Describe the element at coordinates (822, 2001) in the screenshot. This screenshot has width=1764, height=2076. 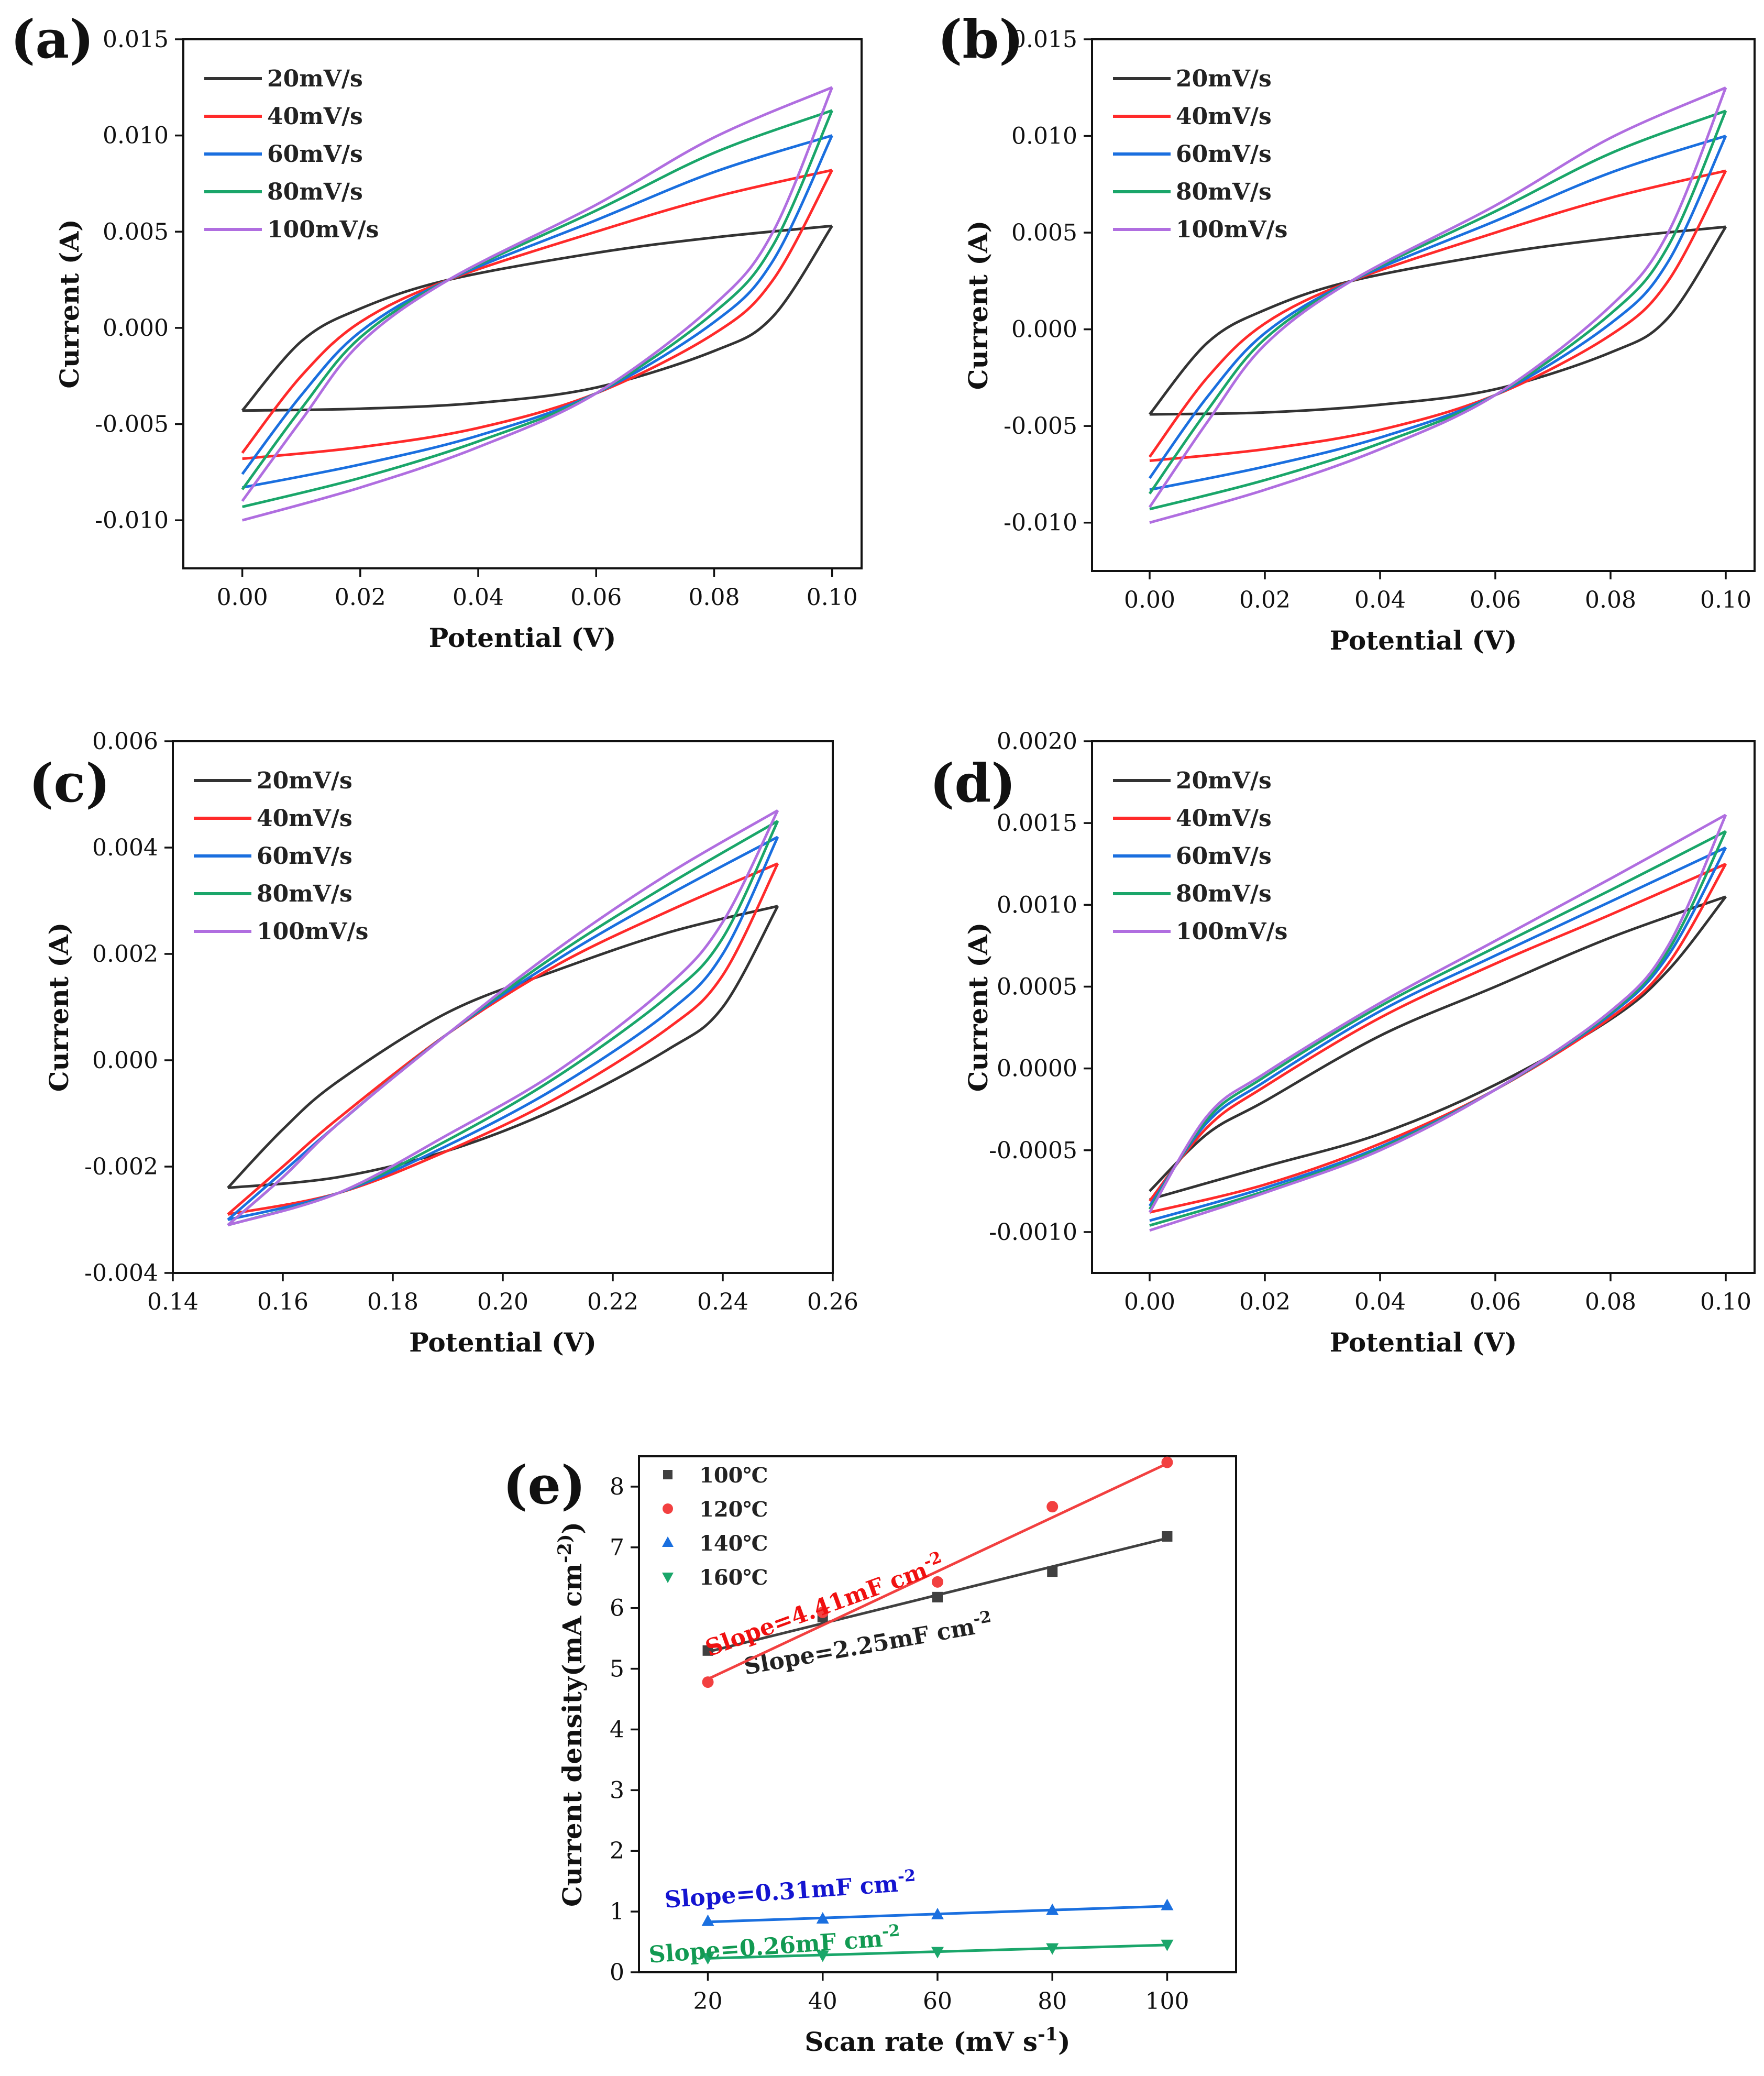
I see `x-tick-label: 40` at that location.